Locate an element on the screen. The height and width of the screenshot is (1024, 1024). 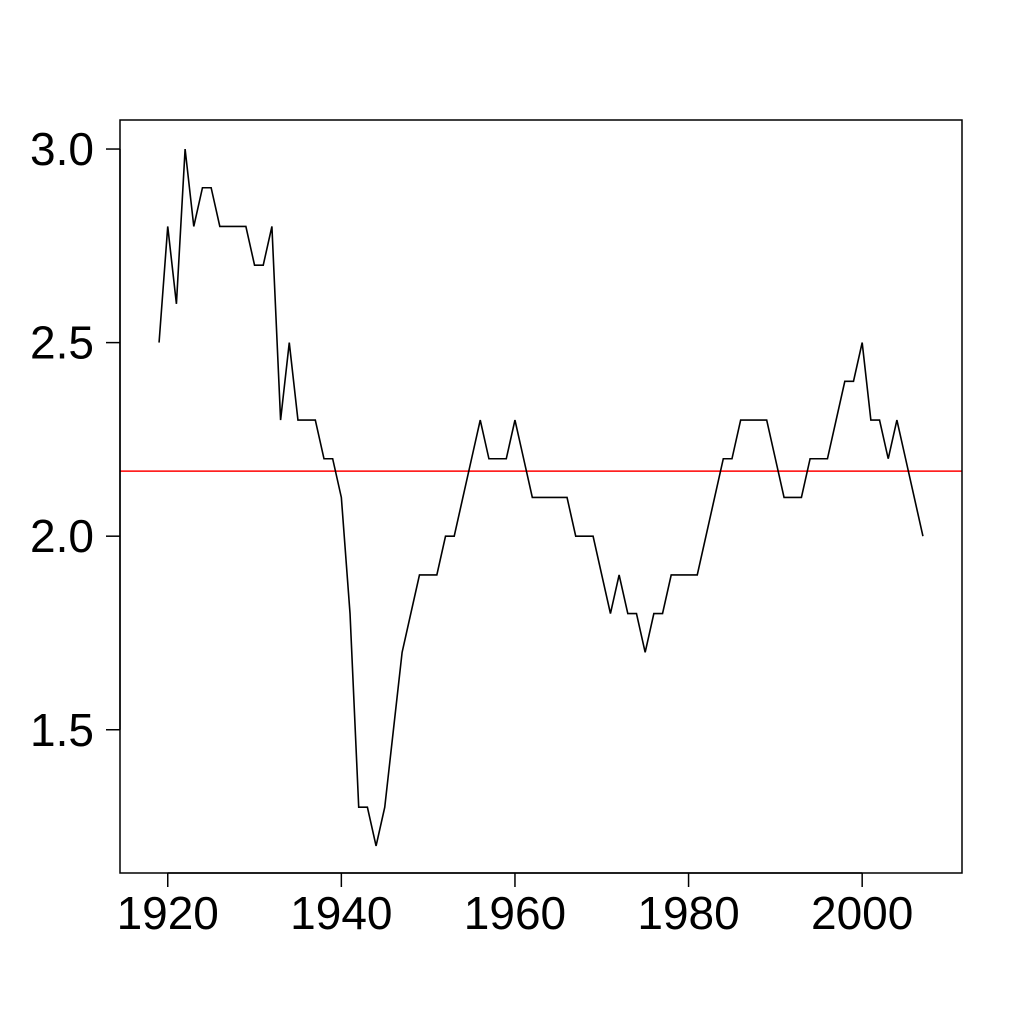
y-tick-label: 3.0 is located at coordinates (62, 149).